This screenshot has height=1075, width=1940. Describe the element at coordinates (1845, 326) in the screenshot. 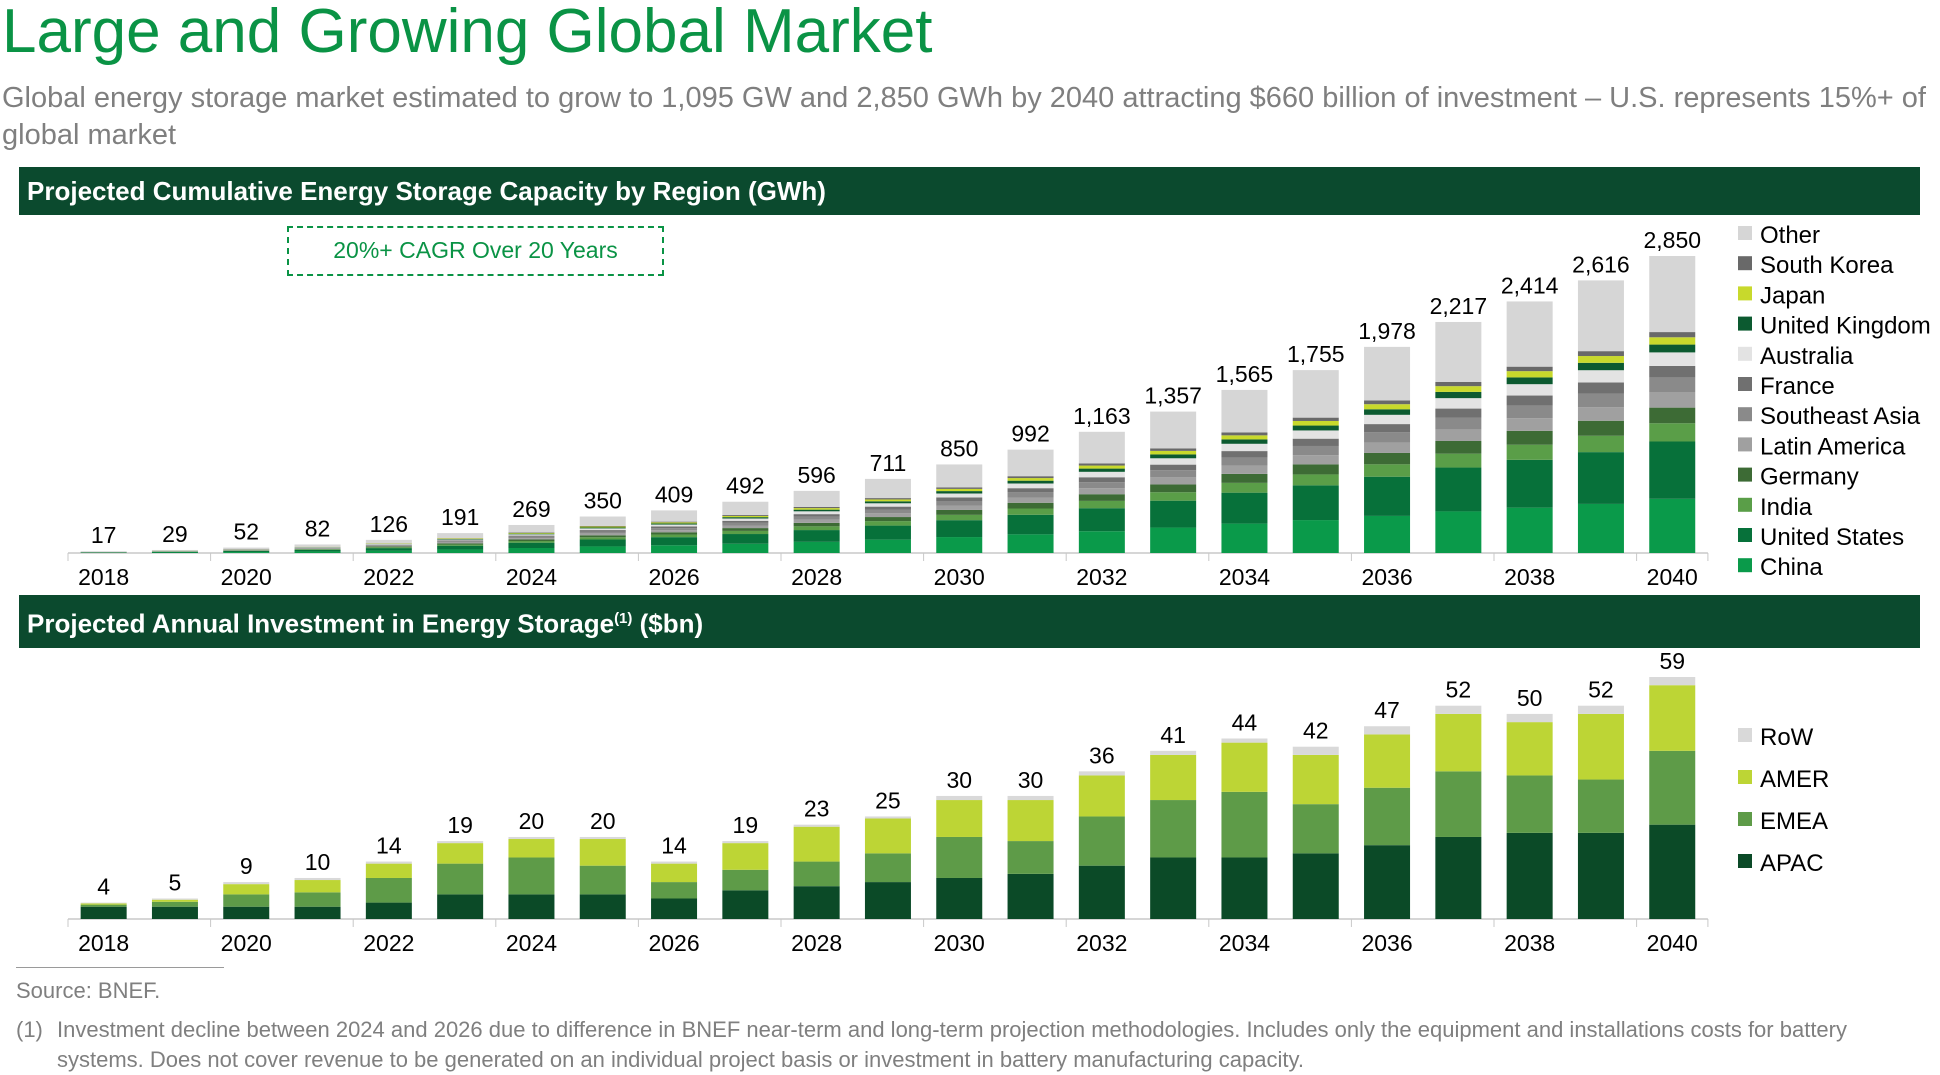

I see `legend-label: United Kingdom` at that location.